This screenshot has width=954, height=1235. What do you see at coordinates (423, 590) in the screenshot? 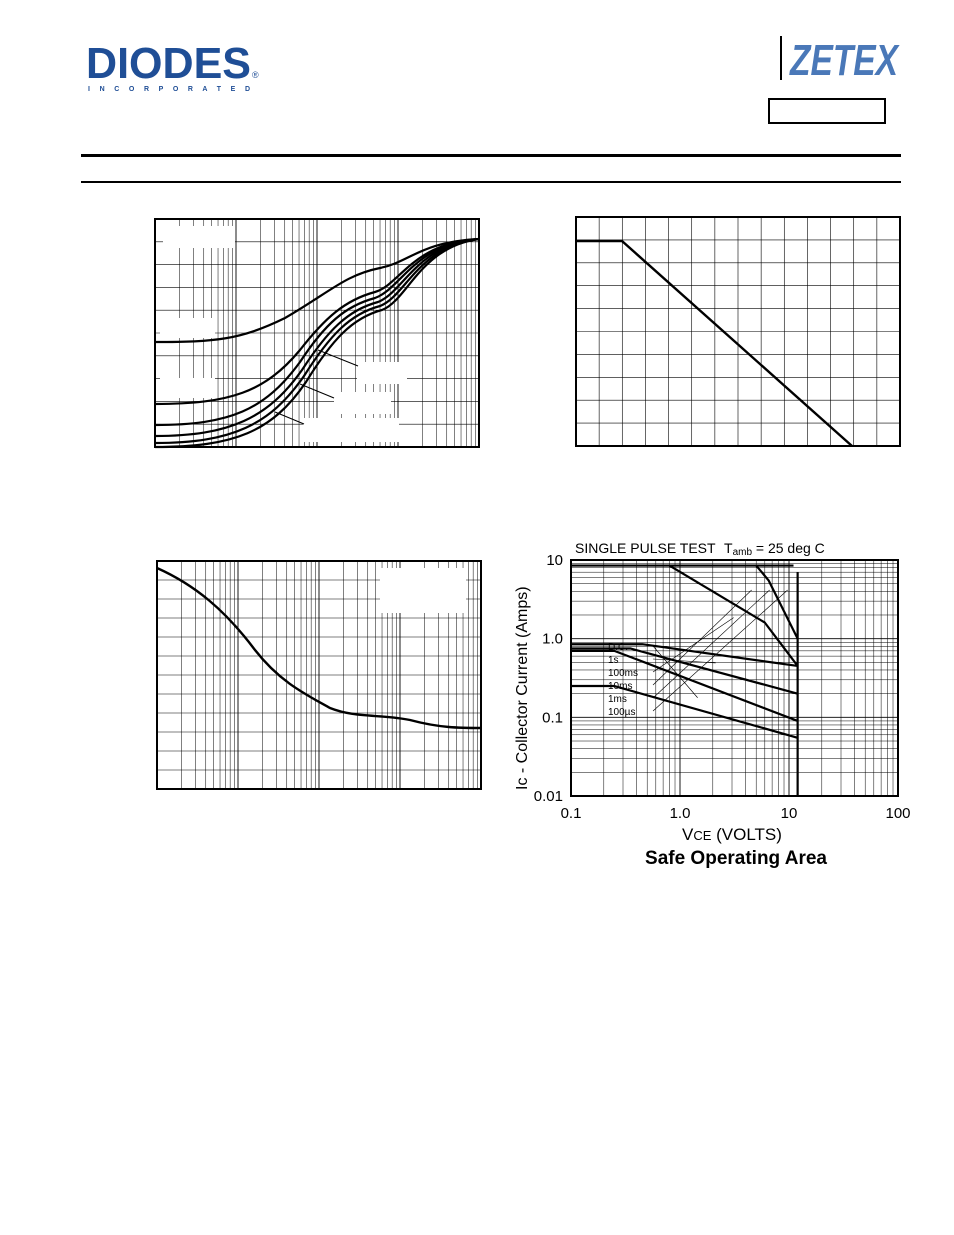
I see `c3-label-area` at bounding box center [423, 590].